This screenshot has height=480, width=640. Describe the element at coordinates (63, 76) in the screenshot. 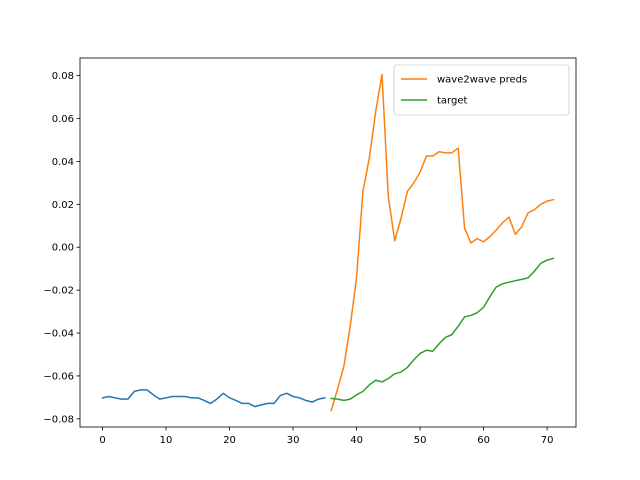

I see `y-tick-label: 0.08` at that location.